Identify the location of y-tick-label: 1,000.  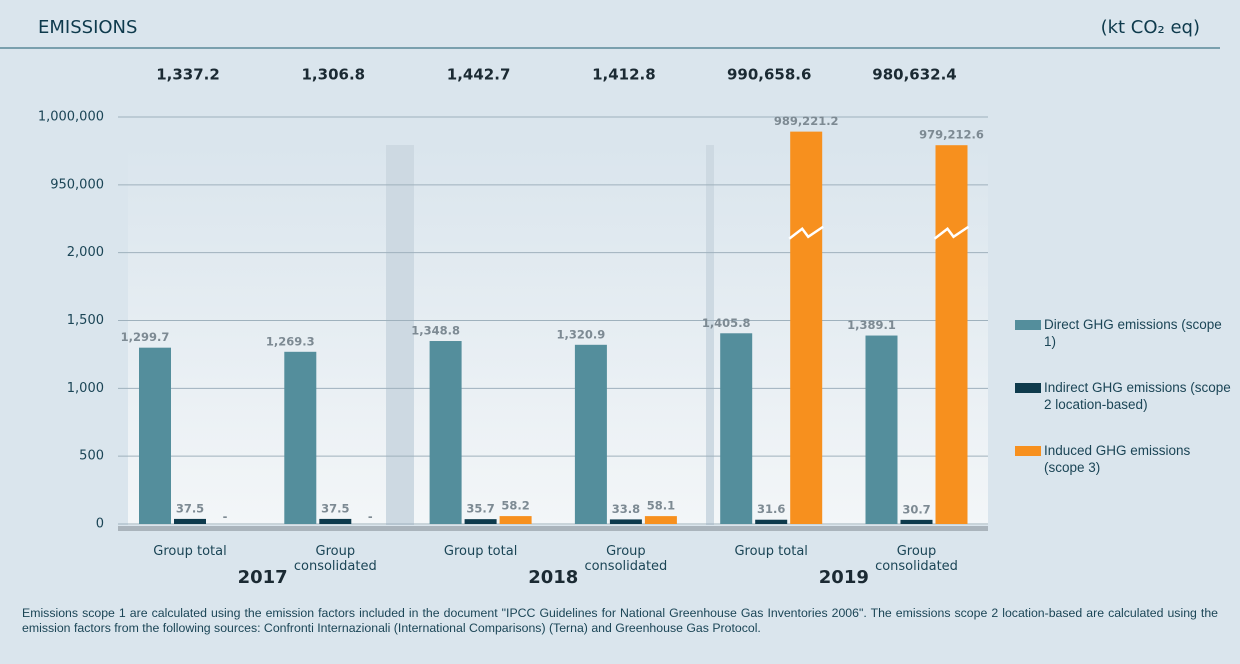
(85, 388).